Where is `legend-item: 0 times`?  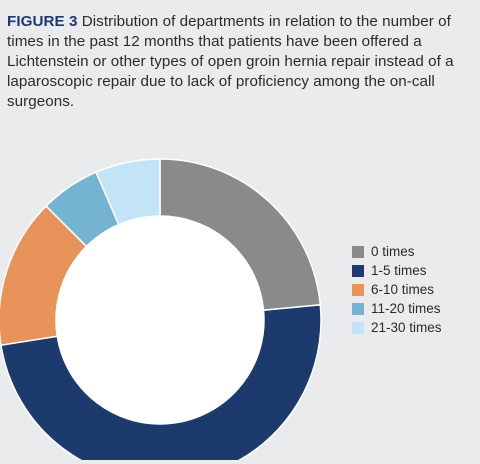 legend-item: 0 times is located at coordinates (397, 251).